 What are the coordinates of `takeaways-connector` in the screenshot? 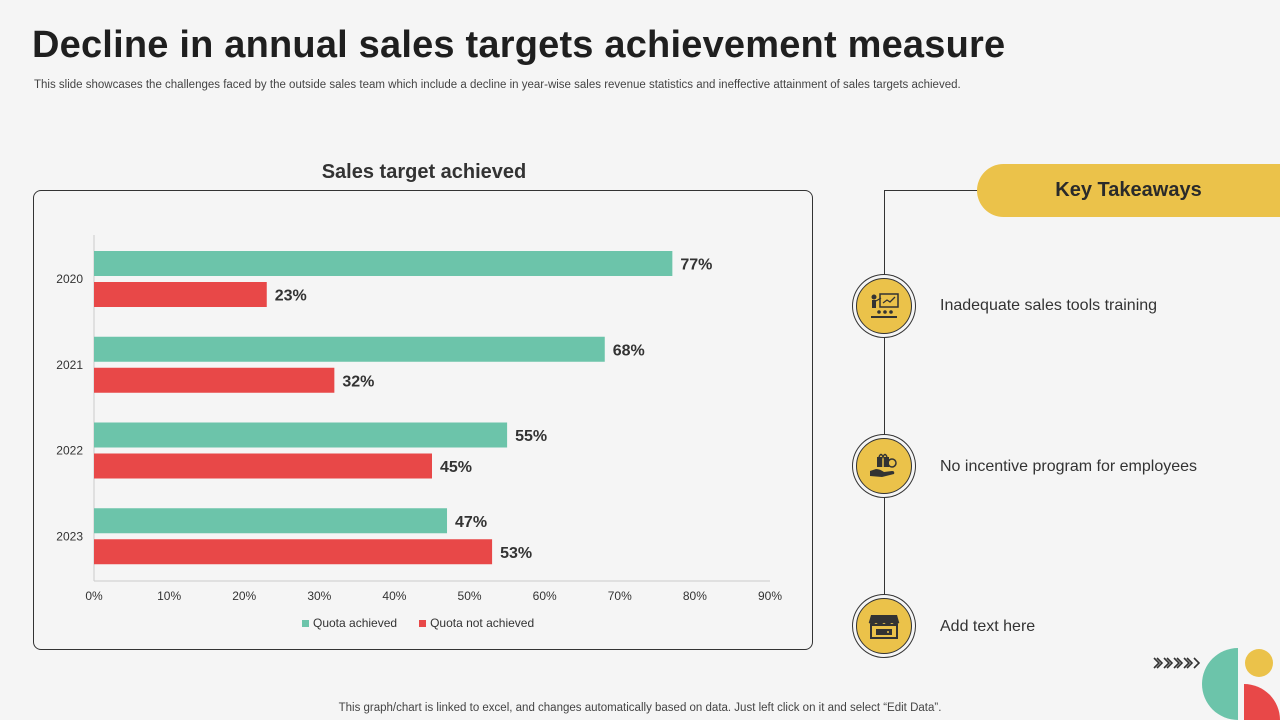 It's located at (931, 190).